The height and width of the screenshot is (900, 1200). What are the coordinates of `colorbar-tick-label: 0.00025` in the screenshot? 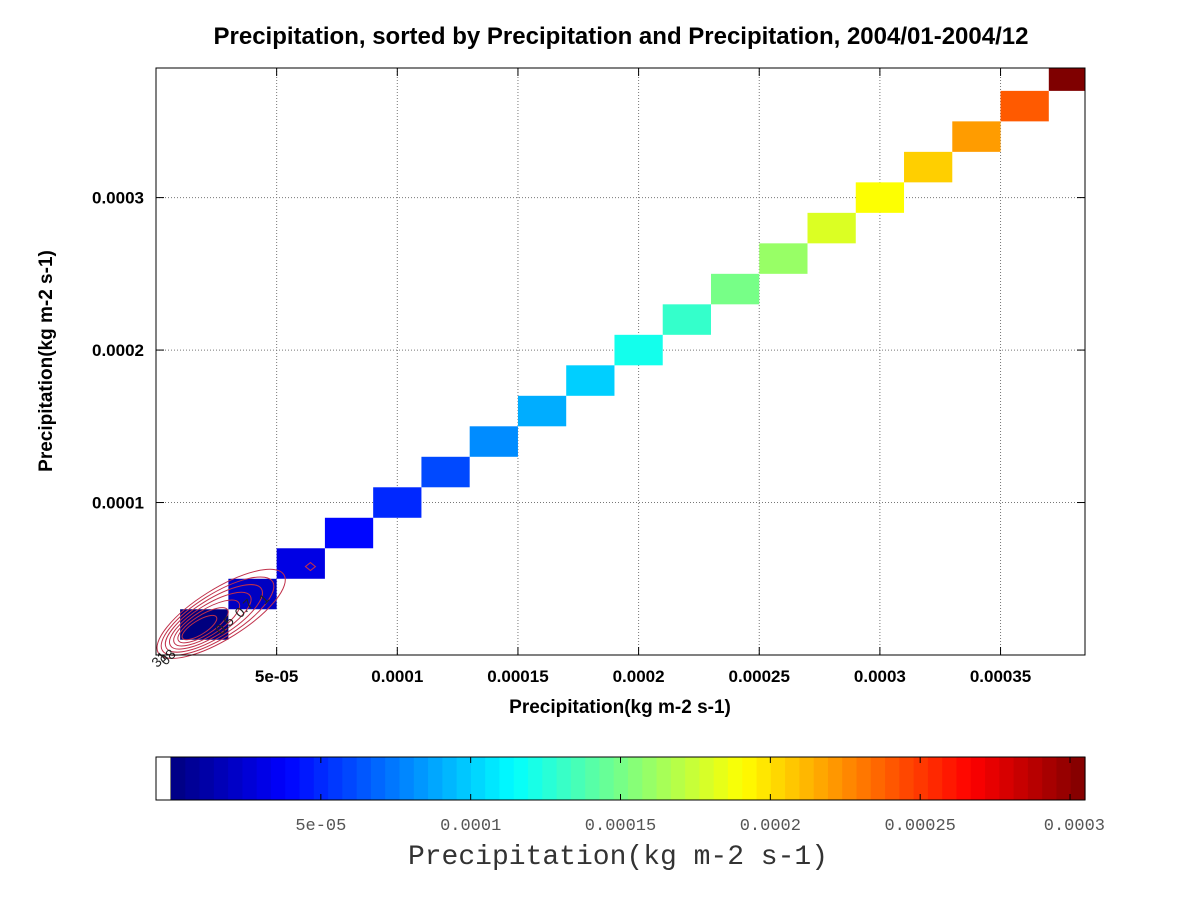 It's located at (919, 826).